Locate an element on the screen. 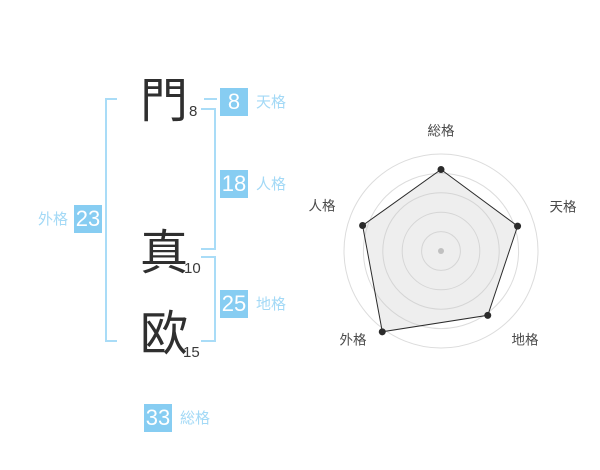  given-char-1-strokes: 10 is located at coordinates (192, 268).